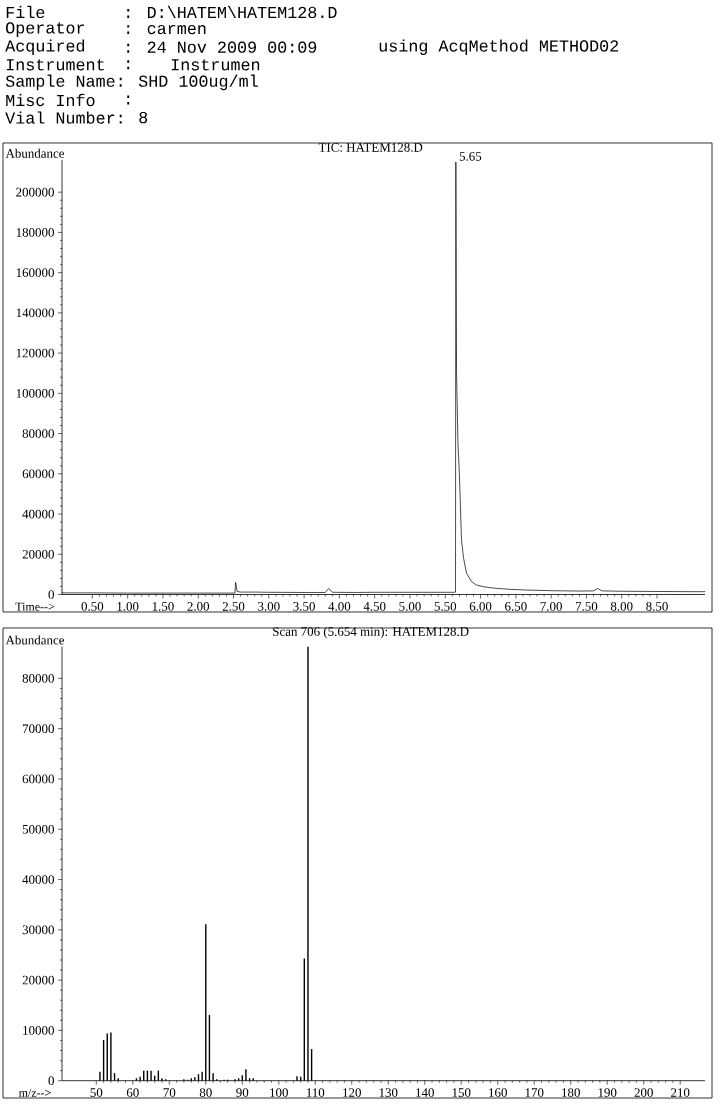  Describe the element at coordinates (38, 1030) in the screenshot. I see `y-tick-label: 10000` at that location.